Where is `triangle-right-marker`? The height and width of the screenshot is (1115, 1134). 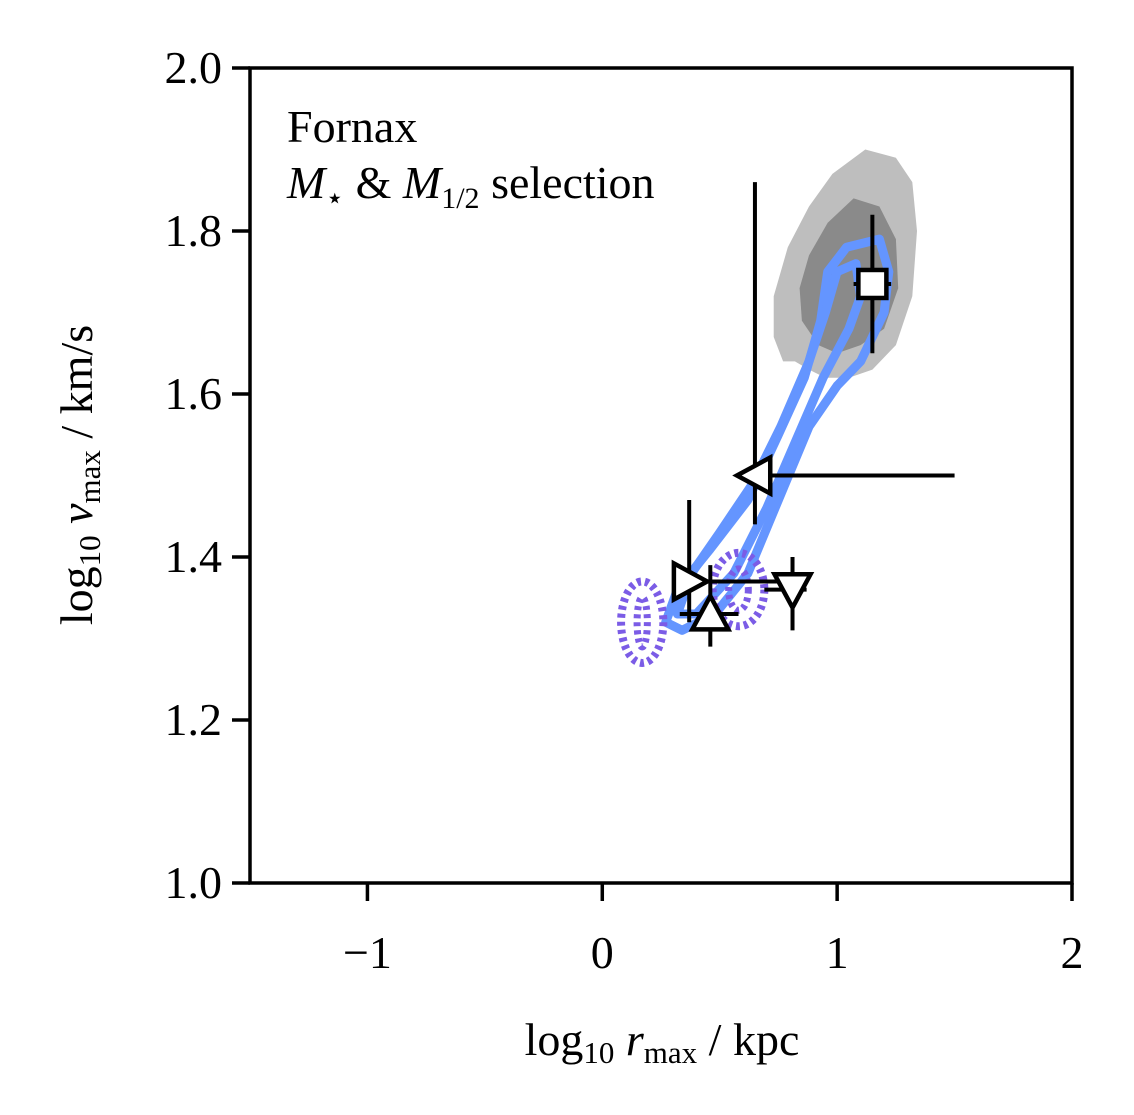
triangle-right-marker is located at coordinates (691, 581).